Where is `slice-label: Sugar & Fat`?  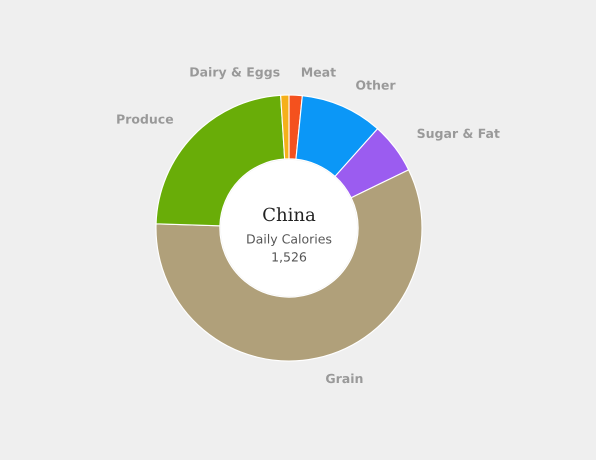 slice-label: Sugar & Fat is located at coordinates (459, 134).